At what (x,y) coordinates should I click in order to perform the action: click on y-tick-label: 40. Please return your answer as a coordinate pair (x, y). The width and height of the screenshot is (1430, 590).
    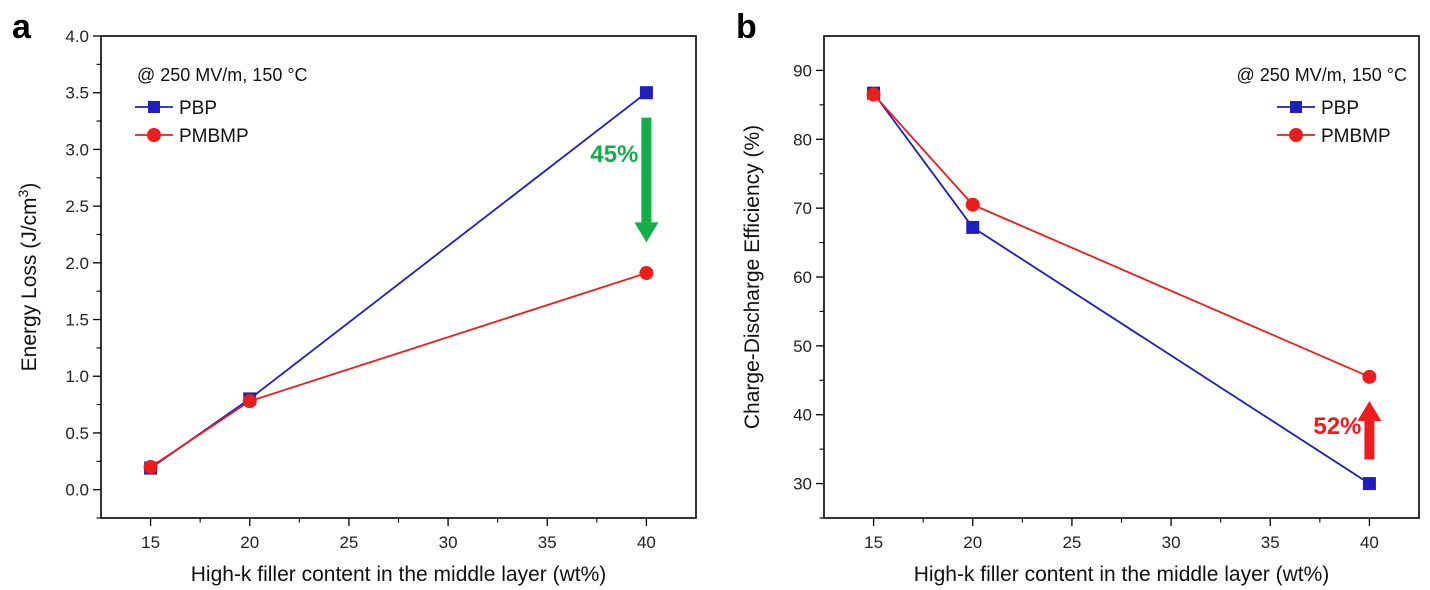
    Looking at the image, I should click on (802, 415).